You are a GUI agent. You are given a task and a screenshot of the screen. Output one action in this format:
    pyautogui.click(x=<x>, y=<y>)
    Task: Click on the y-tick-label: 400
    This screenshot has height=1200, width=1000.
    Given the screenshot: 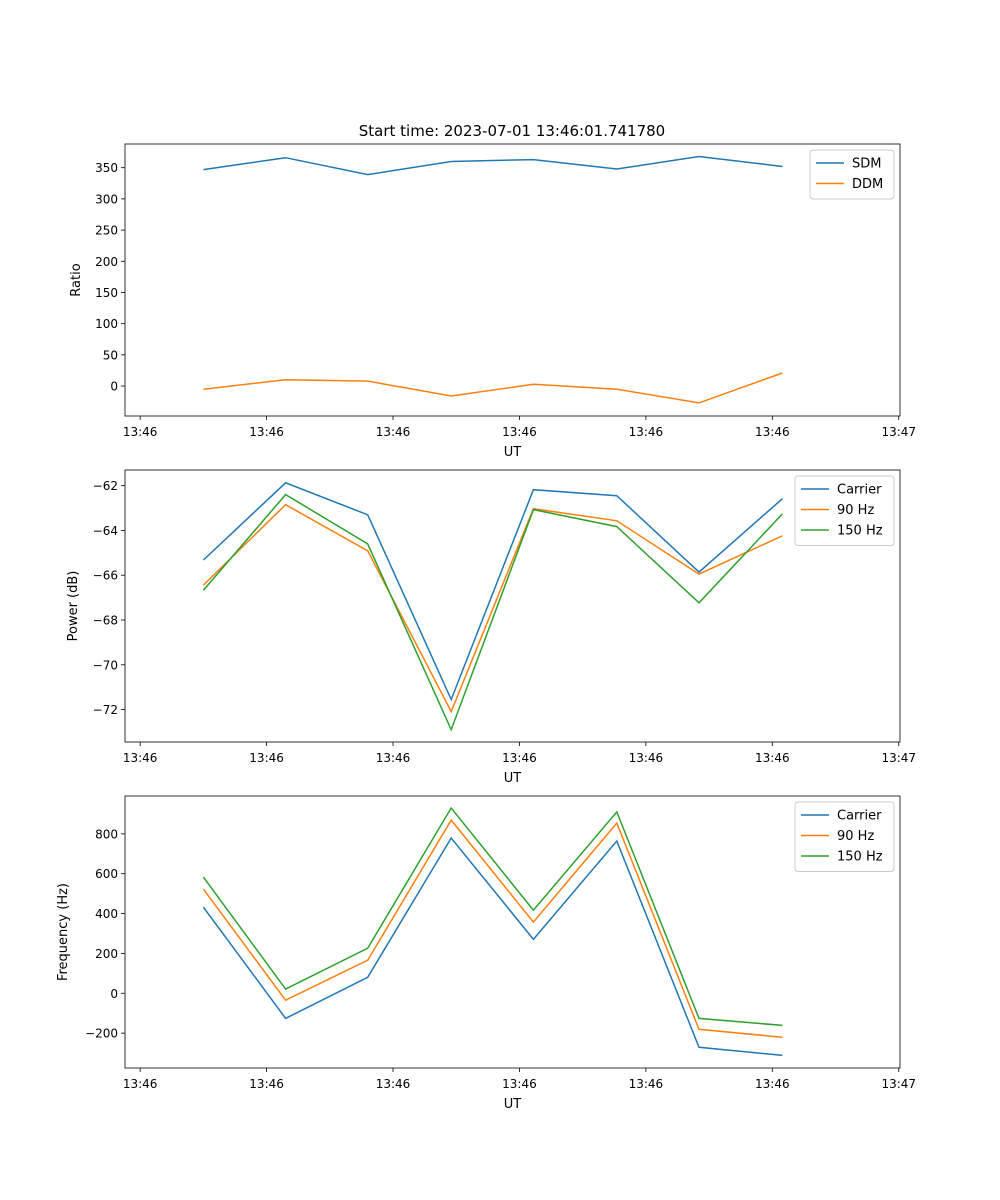 What is the action you would take?
    pyautogui.click(x=106, y=914)
    